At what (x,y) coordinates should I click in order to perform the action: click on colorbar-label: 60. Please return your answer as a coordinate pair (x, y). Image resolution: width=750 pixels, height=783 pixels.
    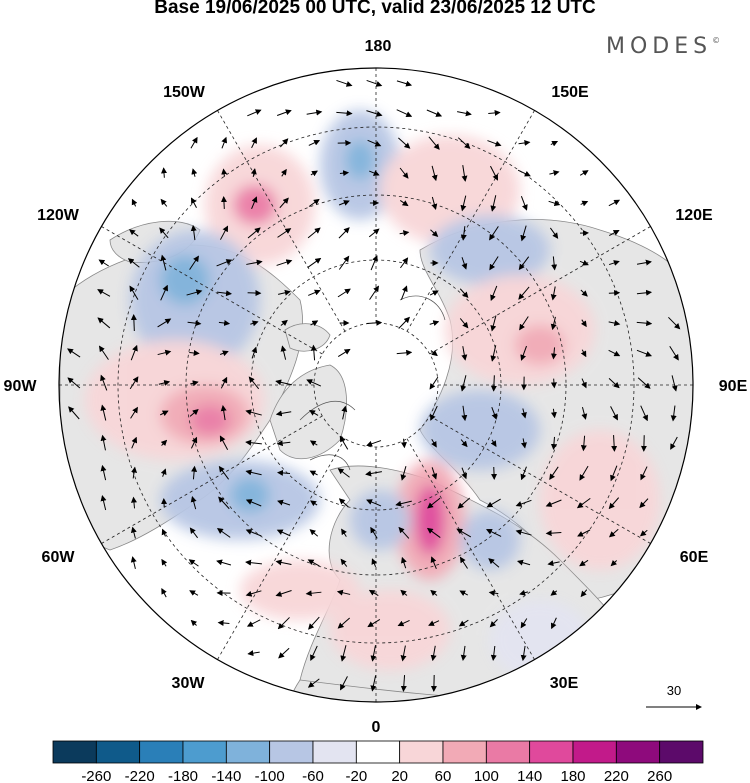
    Looking at the image, I should click on (443, 775).